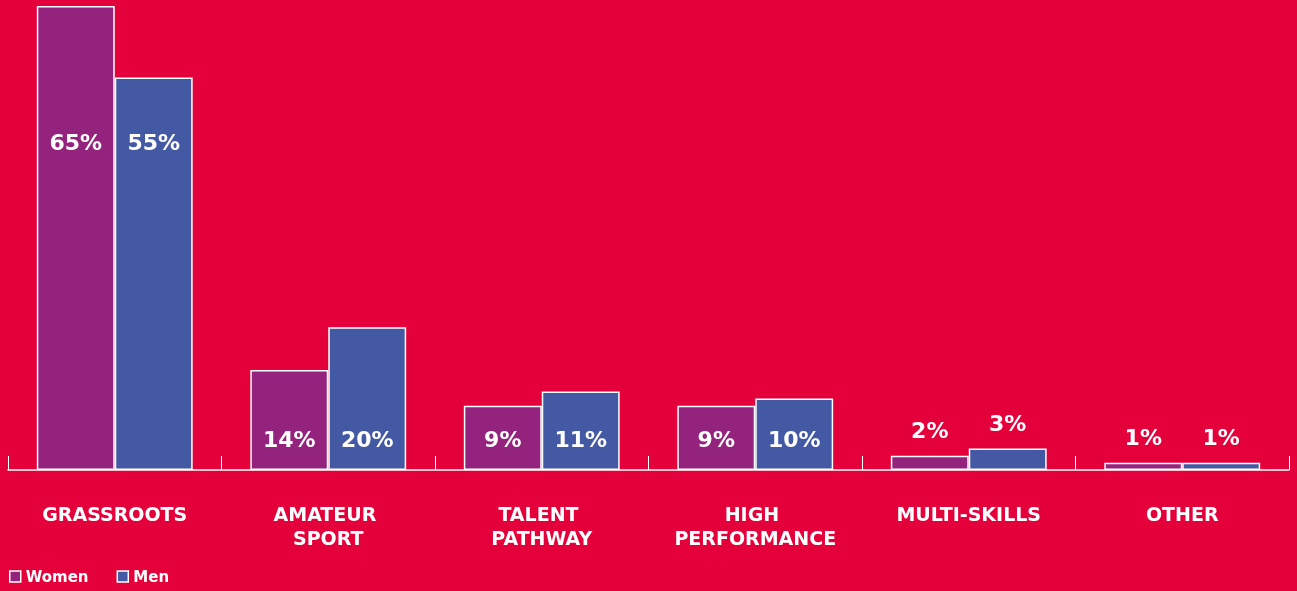 The height and width of the screenshot is (591, 1297). What do you see at coordinates (367, 439) in the screenshot?
I see `data-label: 20%` at bounding box center [367, 439].